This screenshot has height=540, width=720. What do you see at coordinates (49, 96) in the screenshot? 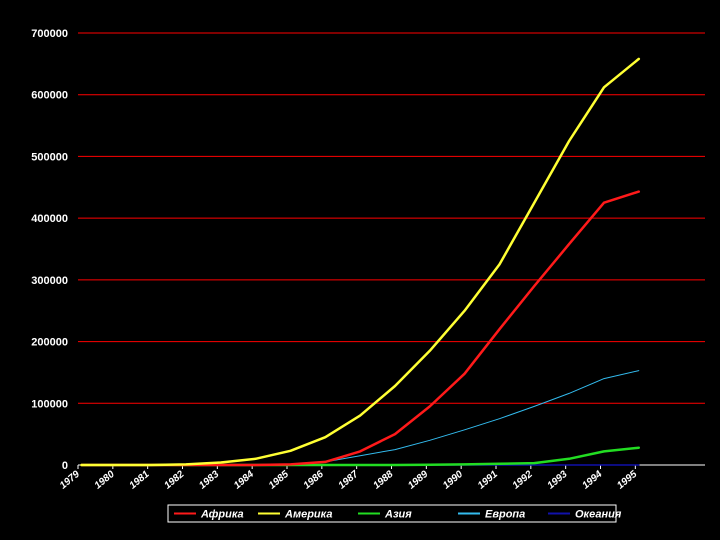
I see `y-tick-label: 600000` at bounding box center [49, 96].